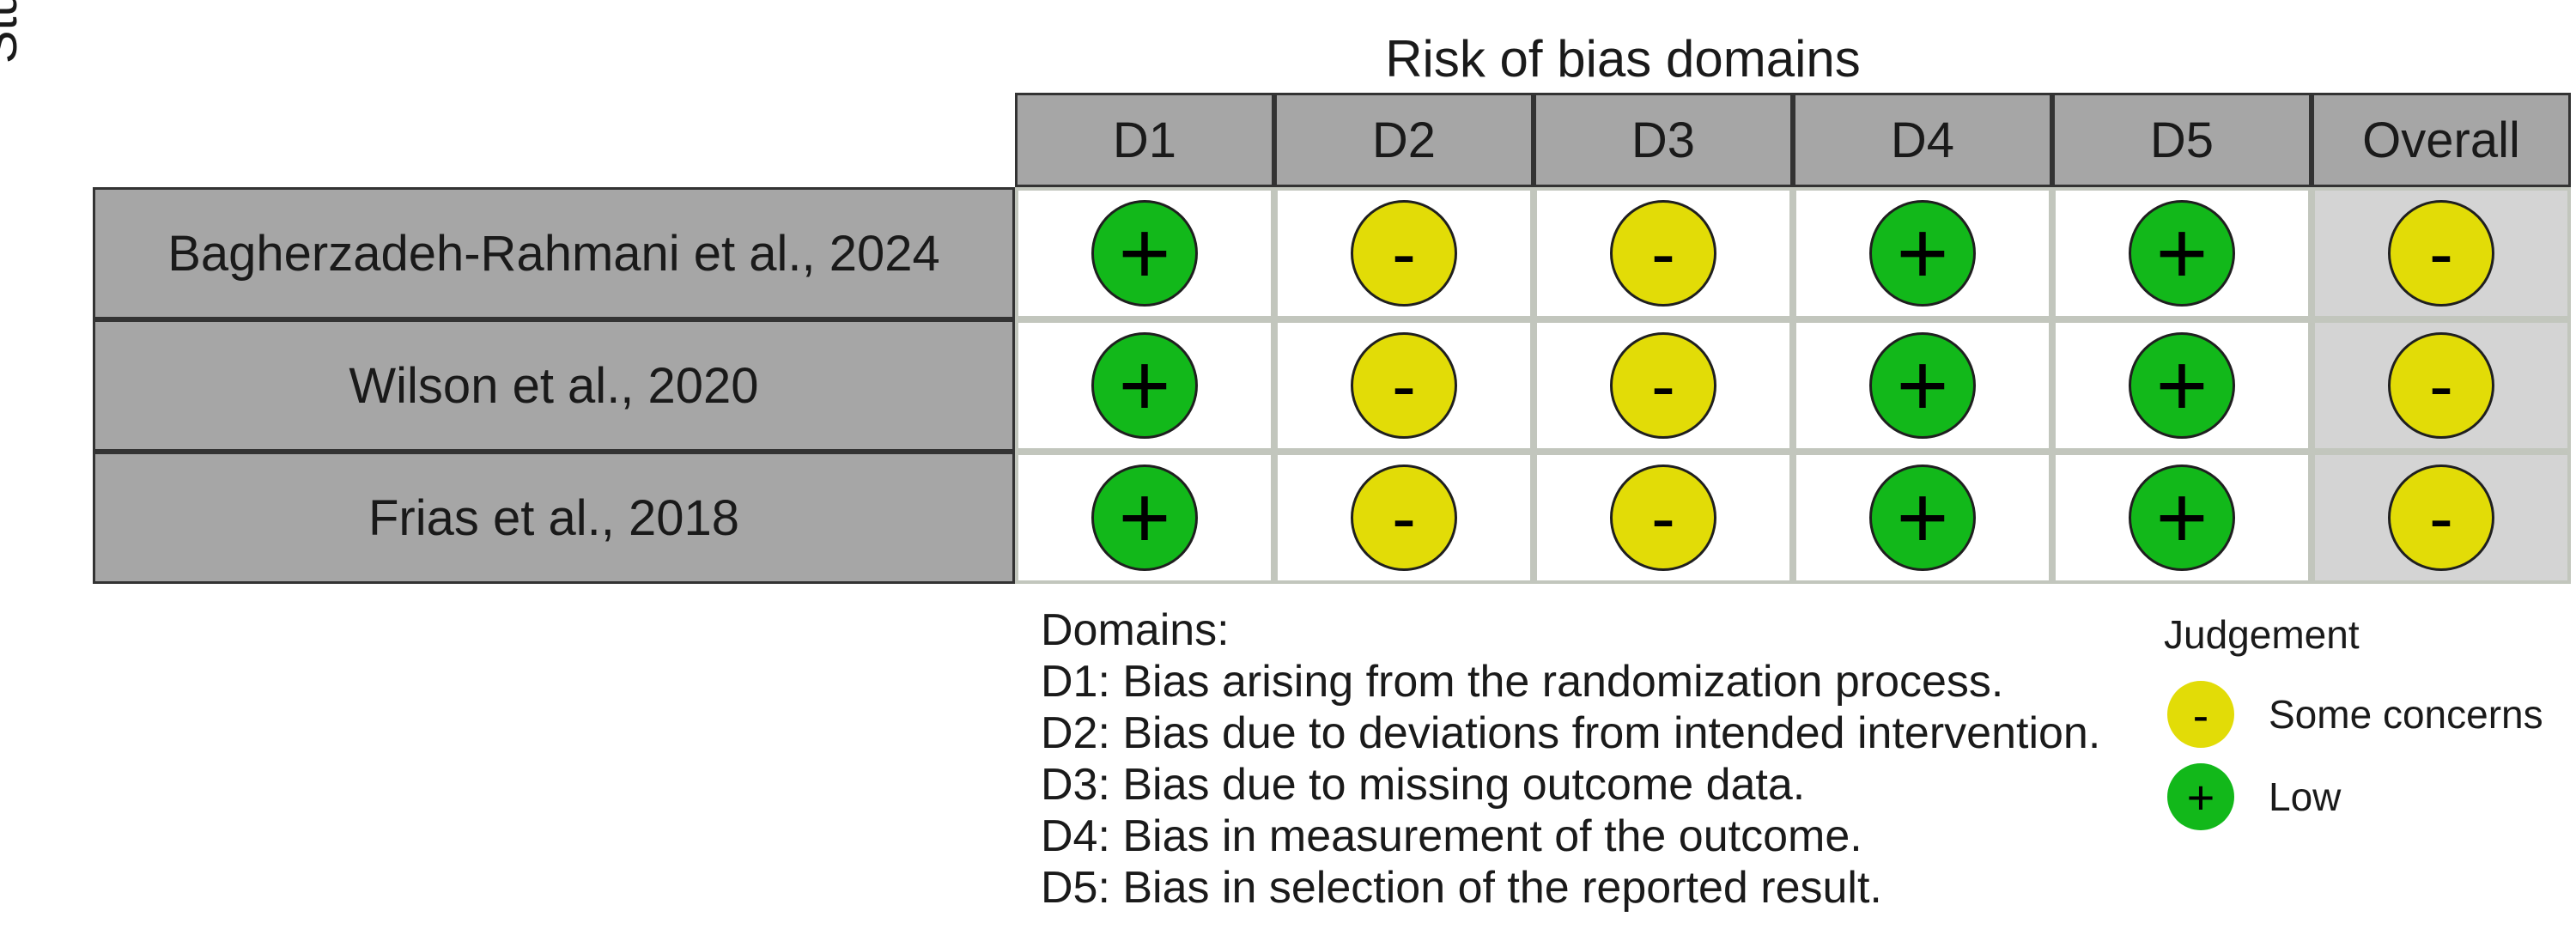 This screenshot has width=2576, height=929. I want to click on column-header-d1: D1, so click(1144, 140).